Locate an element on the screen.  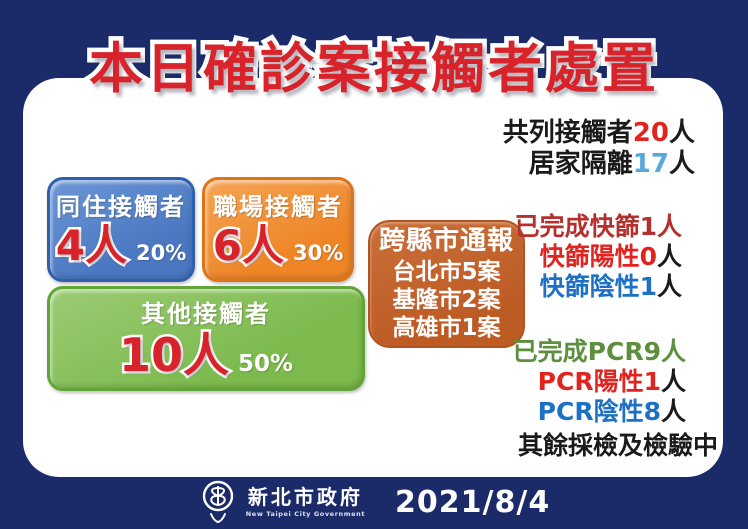
rapid-test-header: 已完成快篩1人 is located at coordinates (598, 226).